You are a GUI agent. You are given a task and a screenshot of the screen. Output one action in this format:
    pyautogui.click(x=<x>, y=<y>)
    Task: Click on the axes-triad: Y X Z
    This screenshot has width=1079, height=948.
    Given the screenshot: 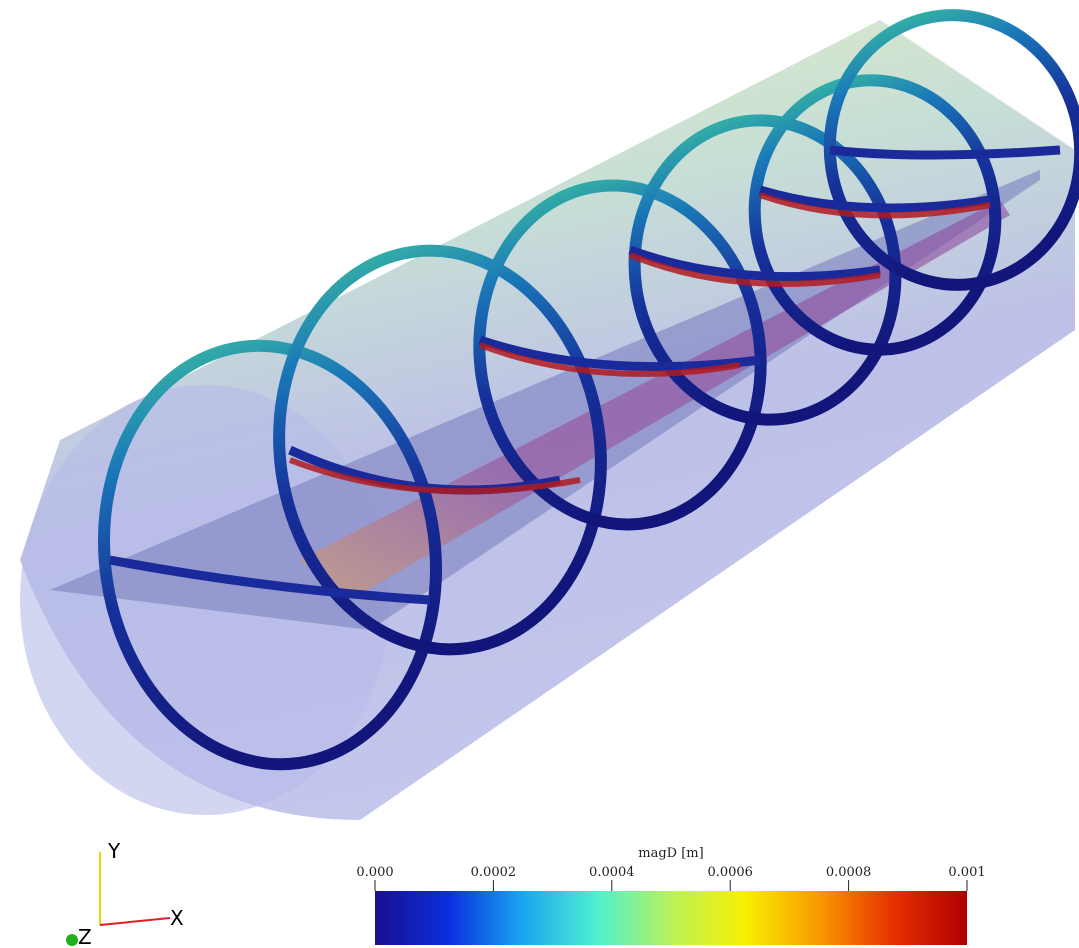 What is the action you would take?
    pyautogui.click(x=125, y=893)
    